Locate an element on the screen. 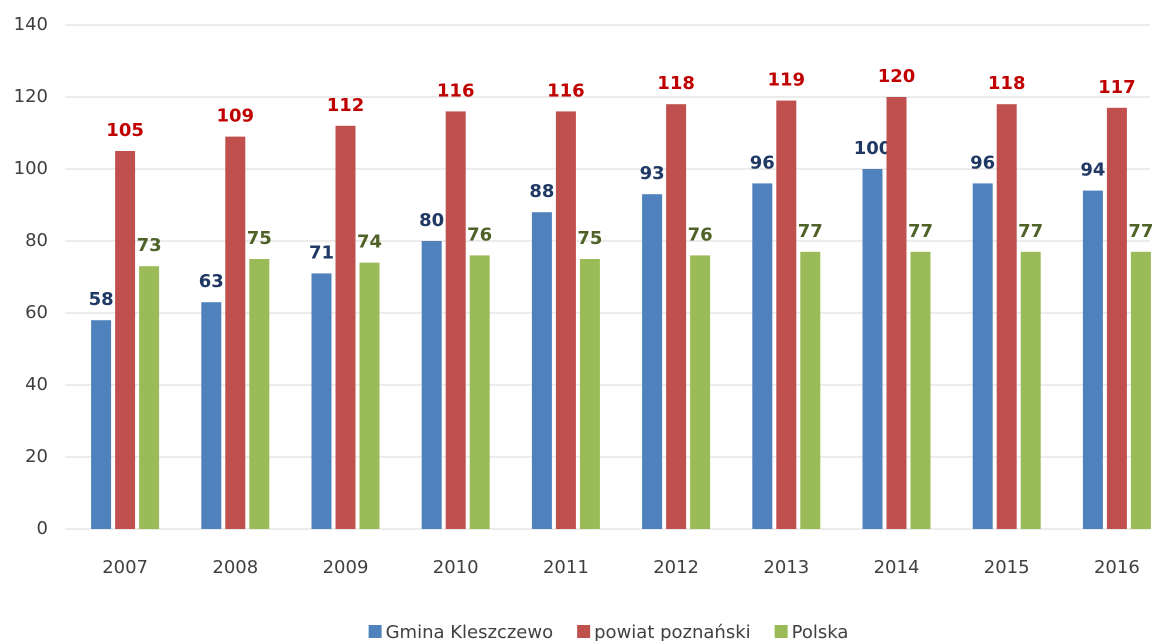  value-label: 105 is located at coordinates (125, 130).